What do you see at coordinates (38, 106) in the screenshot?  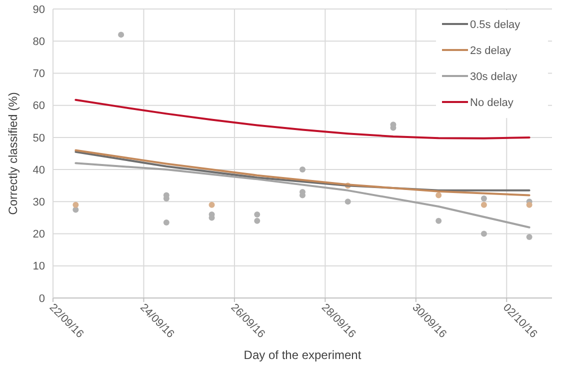 I see `y-tick-label: 60` at bounding box center [38, 106].